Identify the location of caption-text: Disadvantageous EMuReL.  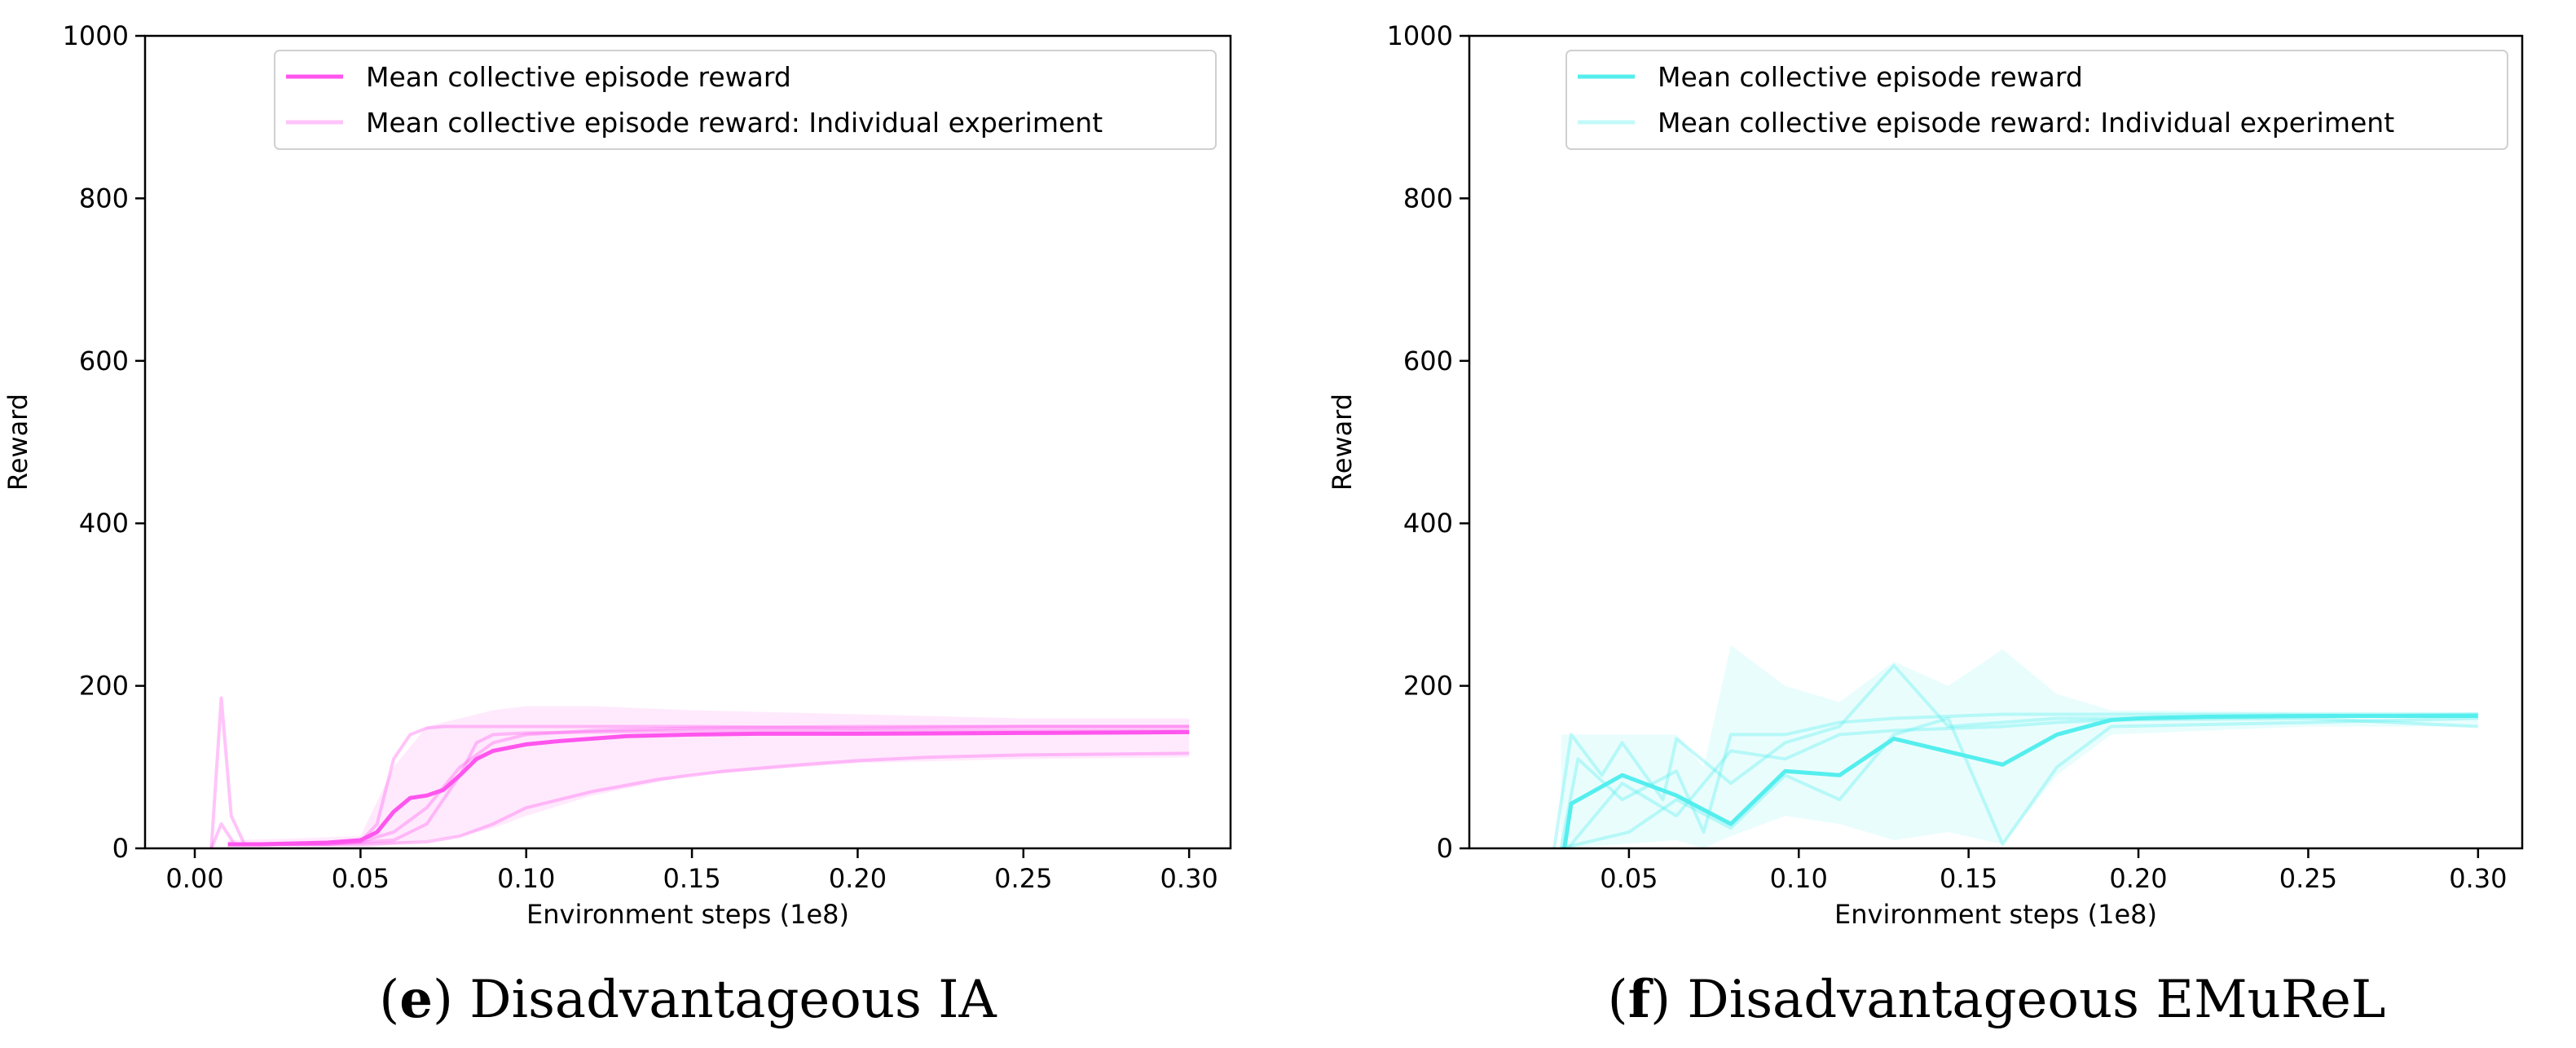
(2036, 1000).